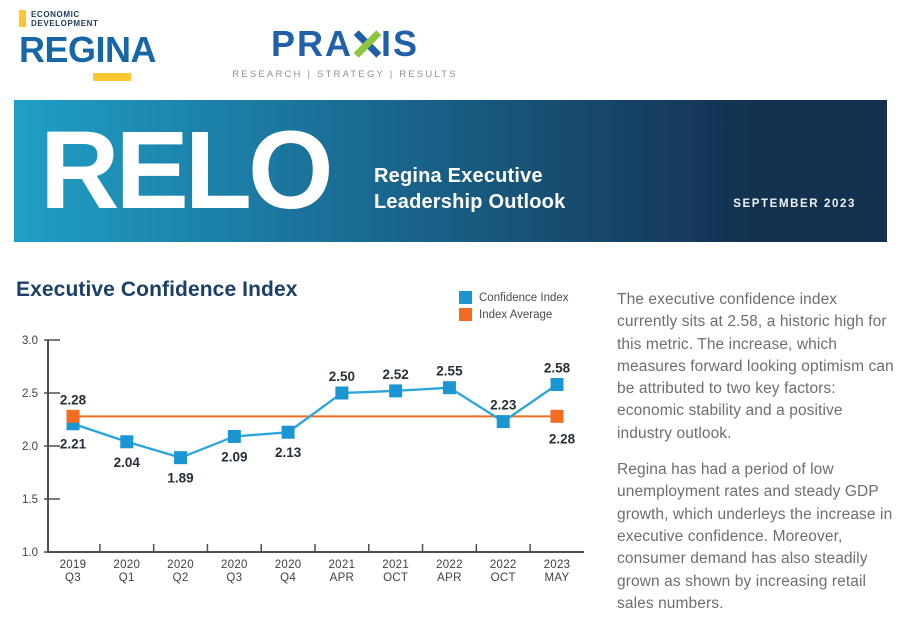 The image size is (901, 629). Describe the element at coordinates (503, 405) in the screenshot. I see `svg-text: 2.23` at that location.